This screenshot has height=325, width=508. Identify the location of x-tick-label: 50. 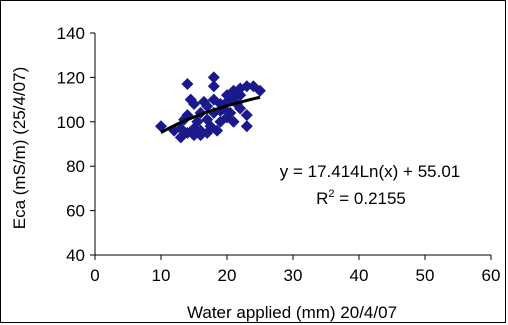
(425, 275).